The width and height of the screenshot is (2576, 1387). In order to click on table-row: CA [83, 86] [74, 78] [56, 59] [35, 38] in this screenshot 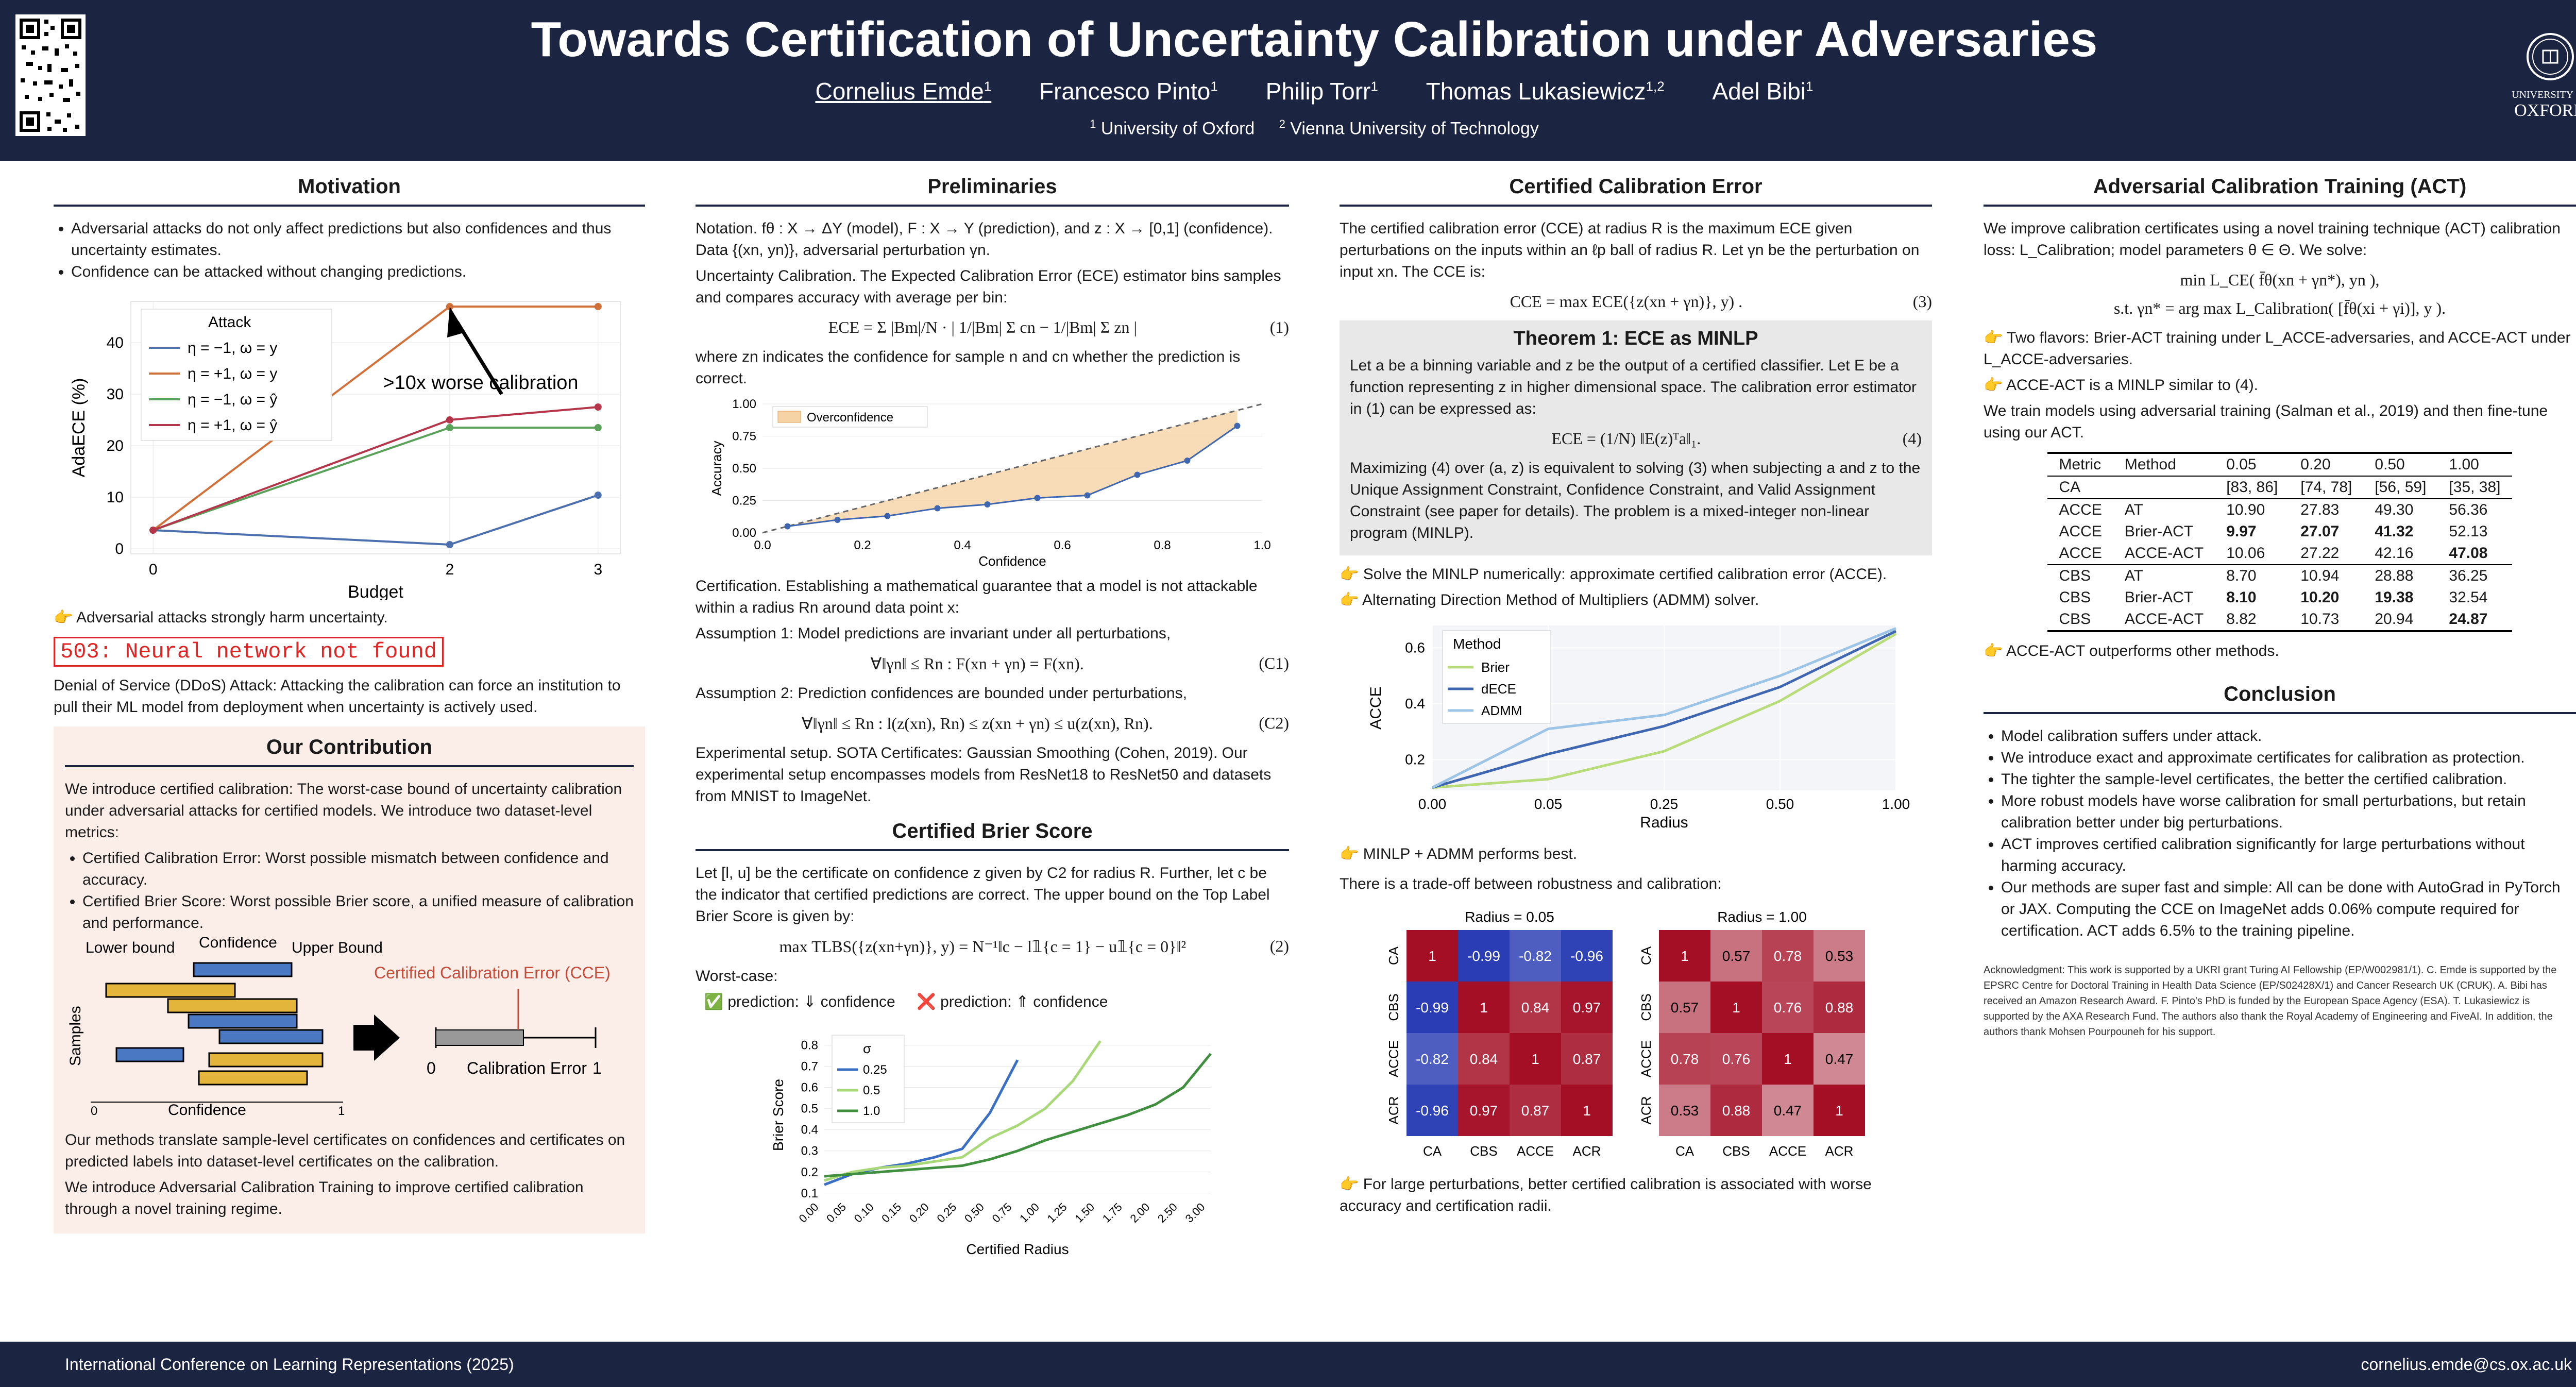, I will do `click(2280, 487)`.